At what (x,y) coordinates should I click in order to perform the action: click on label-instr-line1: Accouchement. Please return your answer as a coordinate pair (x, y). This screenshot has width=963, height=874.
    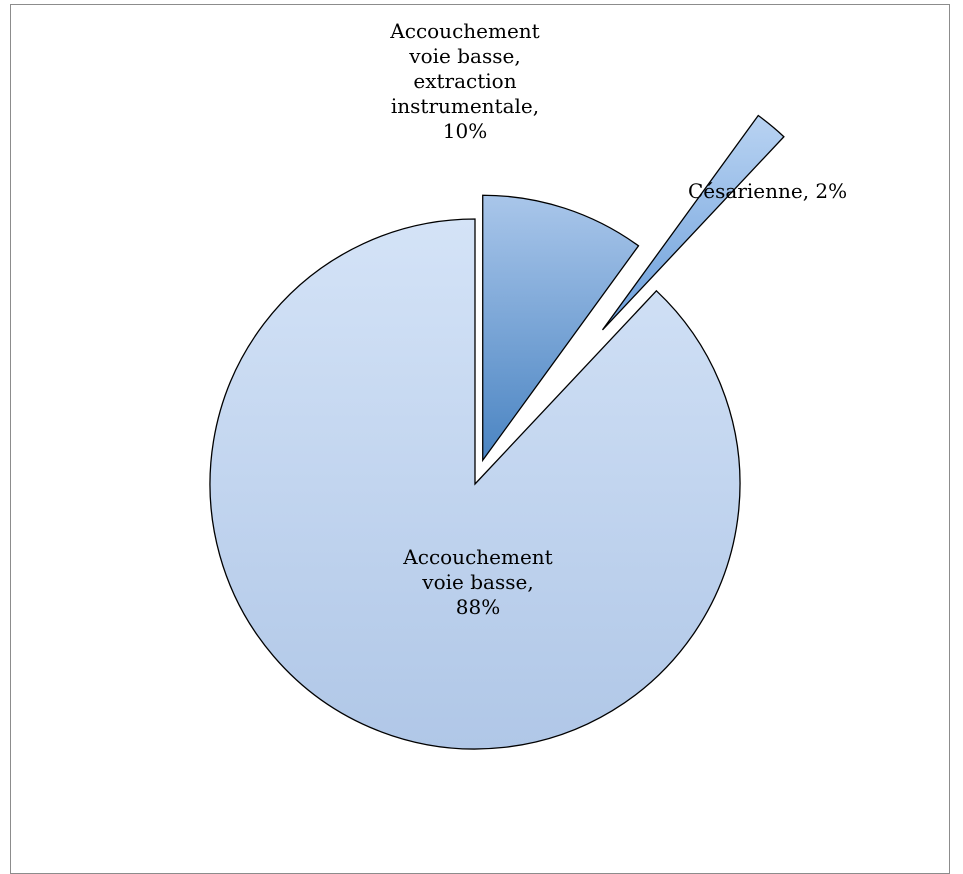
    Looking at the image, I should click on (465, 31).